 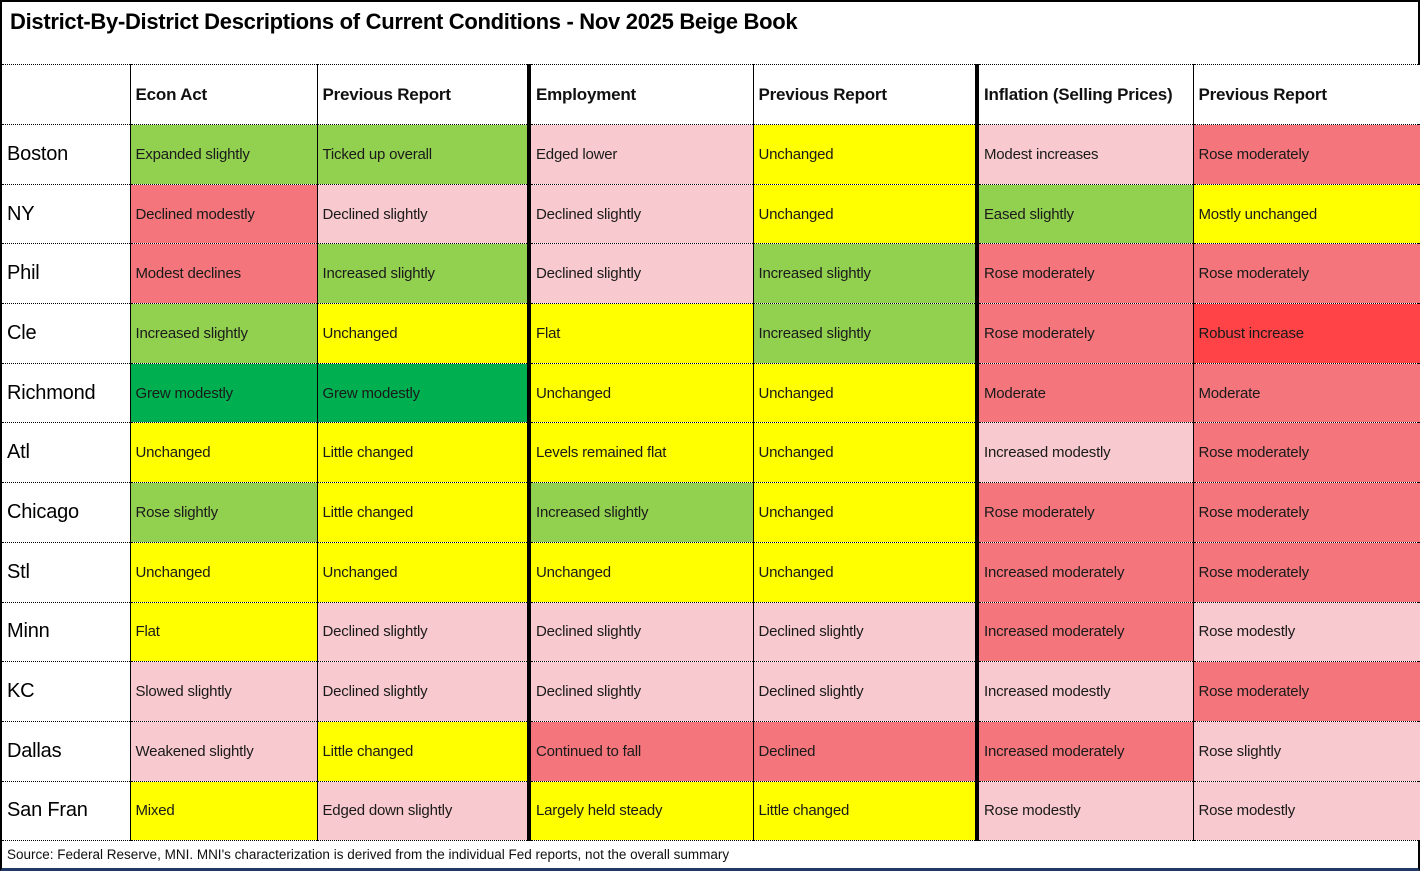 What do you see at coordinates (1306, 94) in the screenshot?
I see `column-header-inflation-previous: Previous Report` at bounding box center [1306, 94].